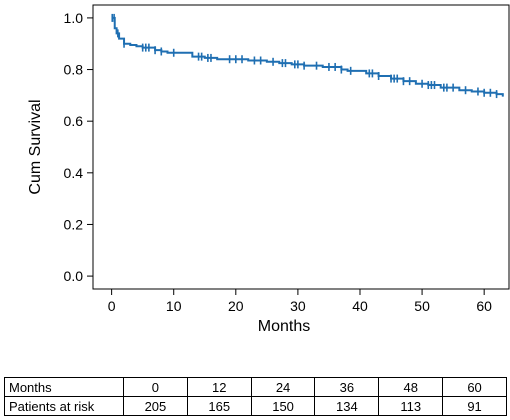  What do you see at coordinates (174, 306) in the screenshot?
I see `x-tick-label: 10` at bounding box center [174, 306].